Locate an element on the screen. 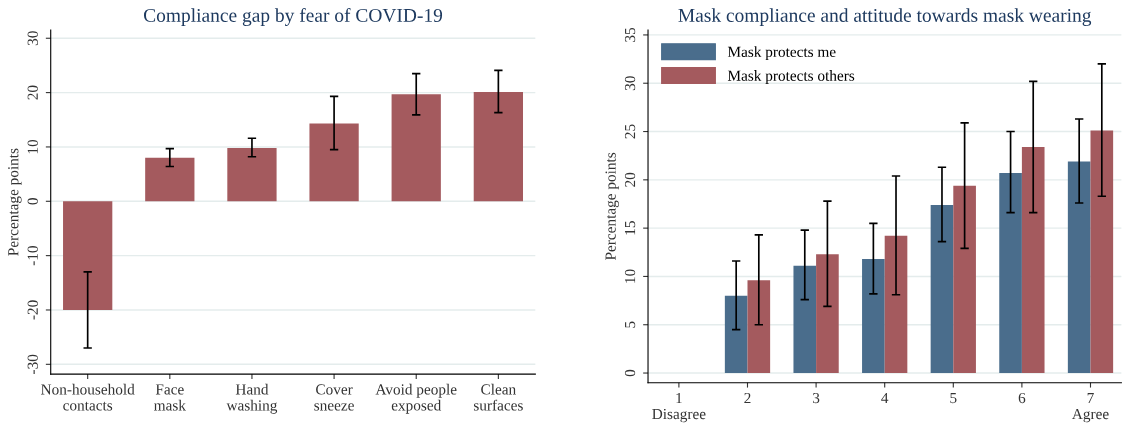 The height and width of the screenshot is (430, 1127). x-tick-label: 6 is located at coordinates (1022, 398).